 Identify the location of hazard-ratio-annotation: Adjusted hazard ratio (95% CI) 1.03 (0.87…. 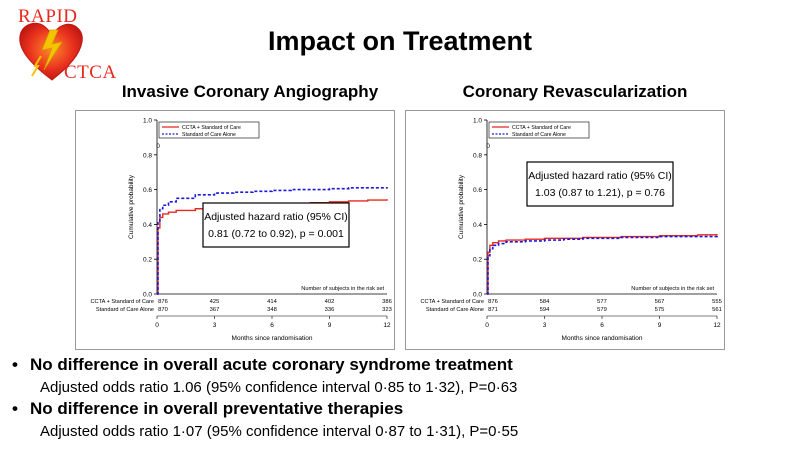
(600, 184).